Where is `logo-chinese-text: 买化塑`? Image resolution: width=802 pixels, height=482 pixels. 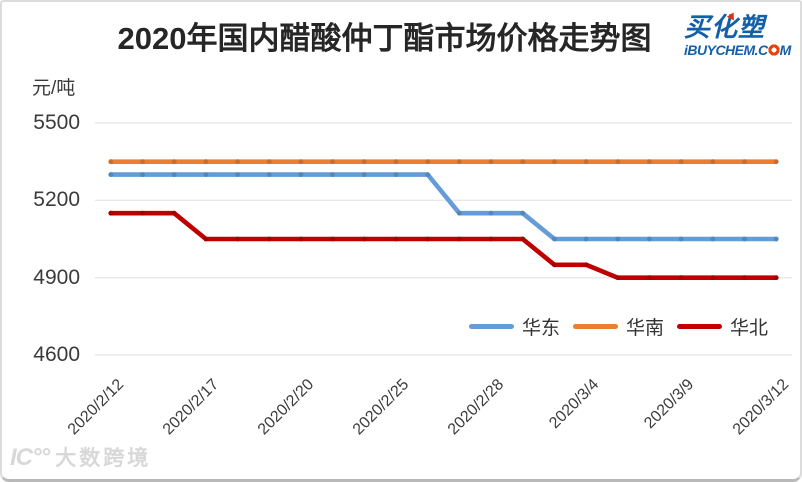
logo-chinese-text: 买化塑 is located at coordinates (725, 26).